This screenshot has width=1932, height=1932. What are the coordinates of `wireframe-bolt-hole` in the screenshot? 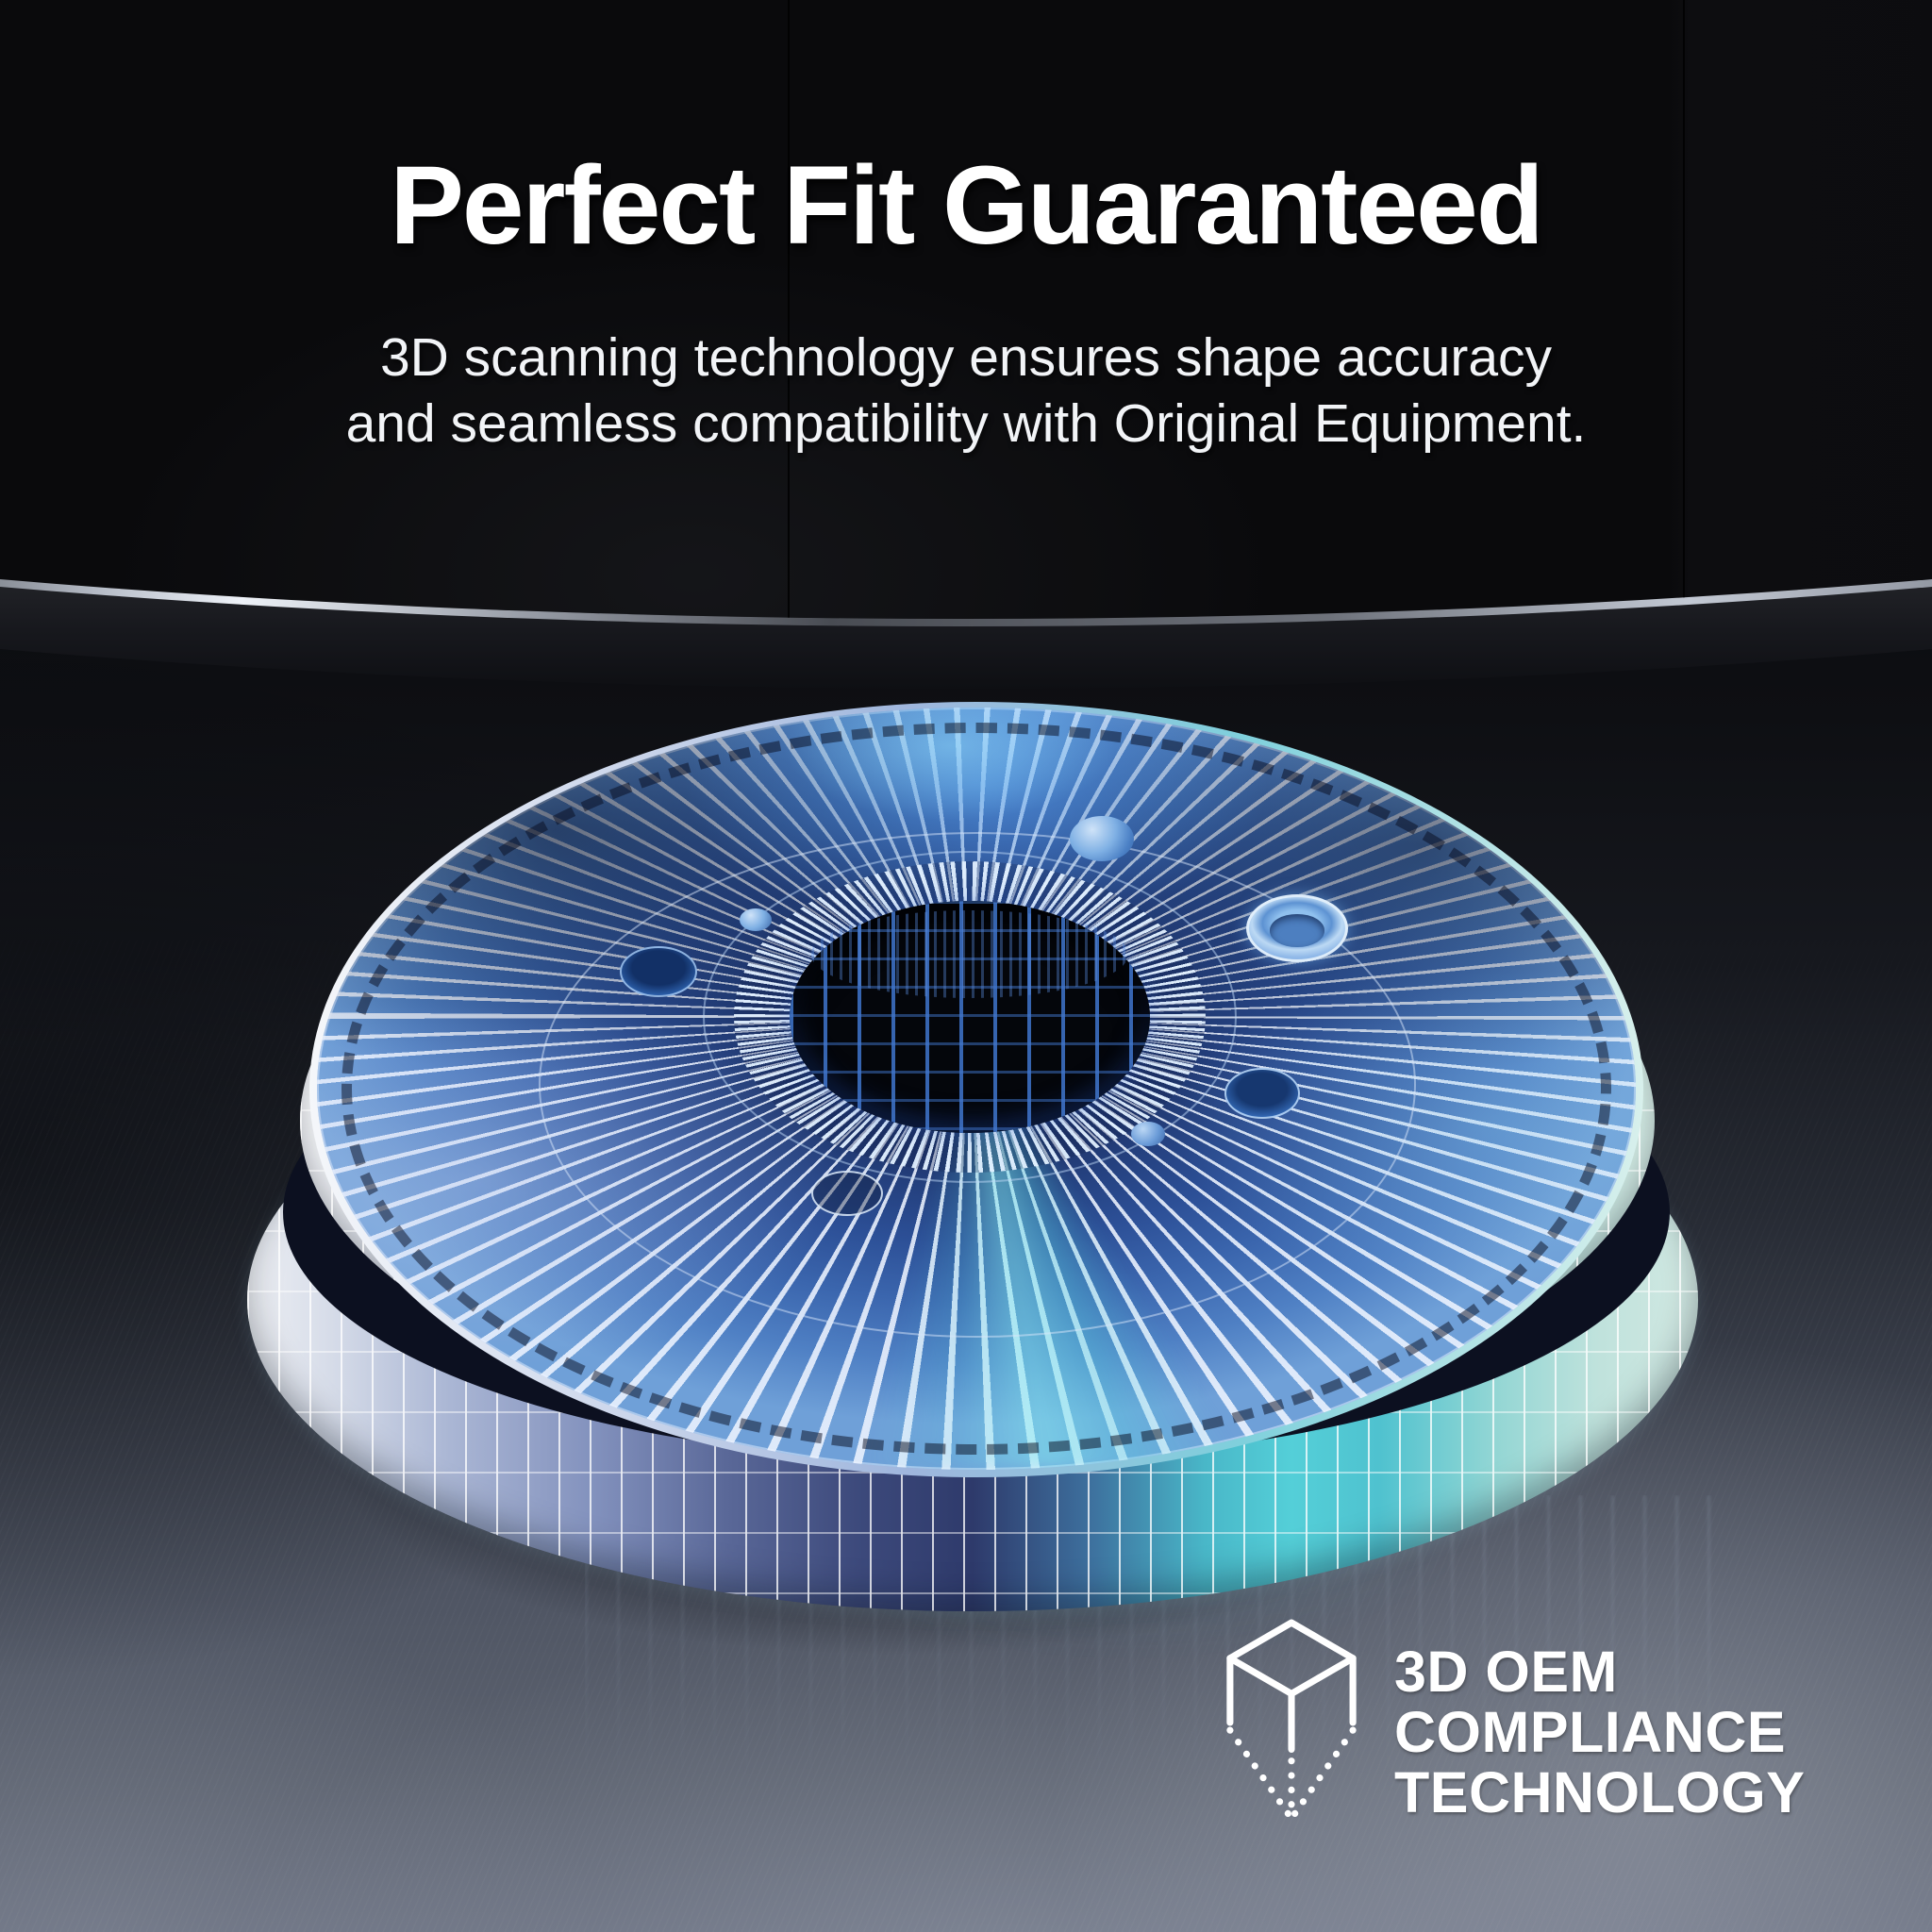 It's located at (847, 1194).